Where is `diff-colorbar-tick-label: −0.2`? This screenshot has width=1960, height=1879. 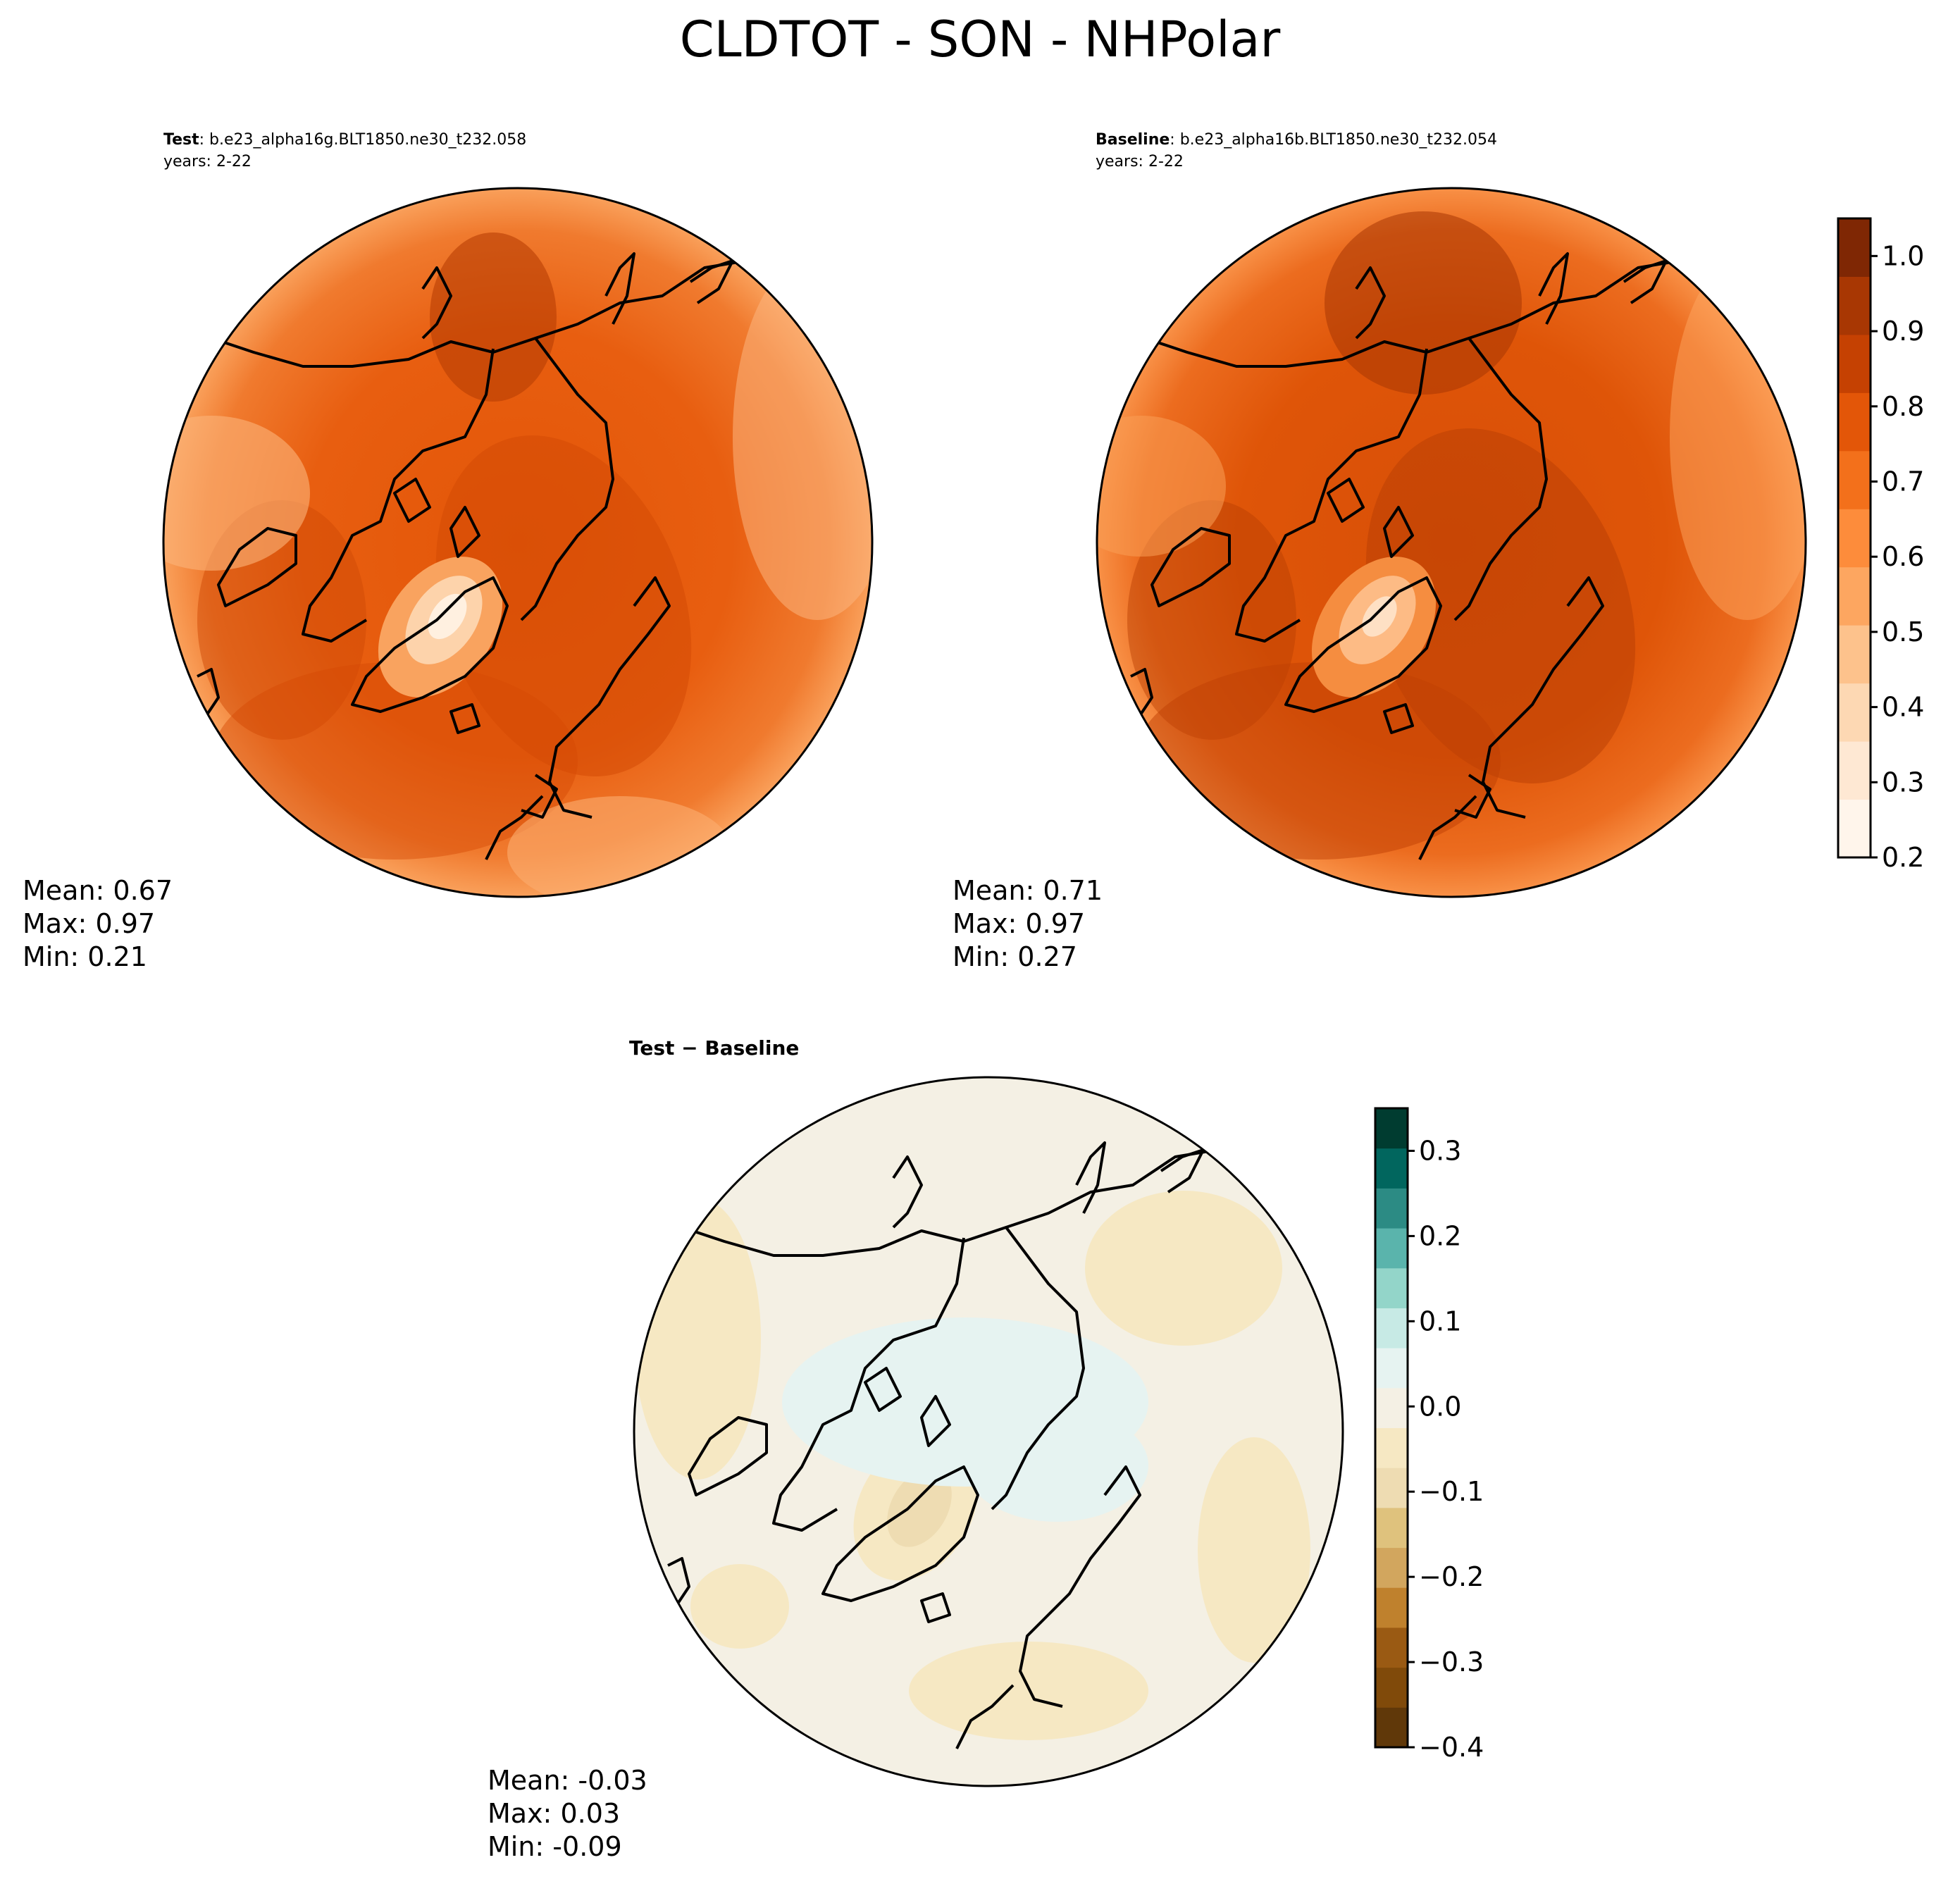
diff-colorbar-tick-label: −0.2 is located at coordinates (1451, 1577).